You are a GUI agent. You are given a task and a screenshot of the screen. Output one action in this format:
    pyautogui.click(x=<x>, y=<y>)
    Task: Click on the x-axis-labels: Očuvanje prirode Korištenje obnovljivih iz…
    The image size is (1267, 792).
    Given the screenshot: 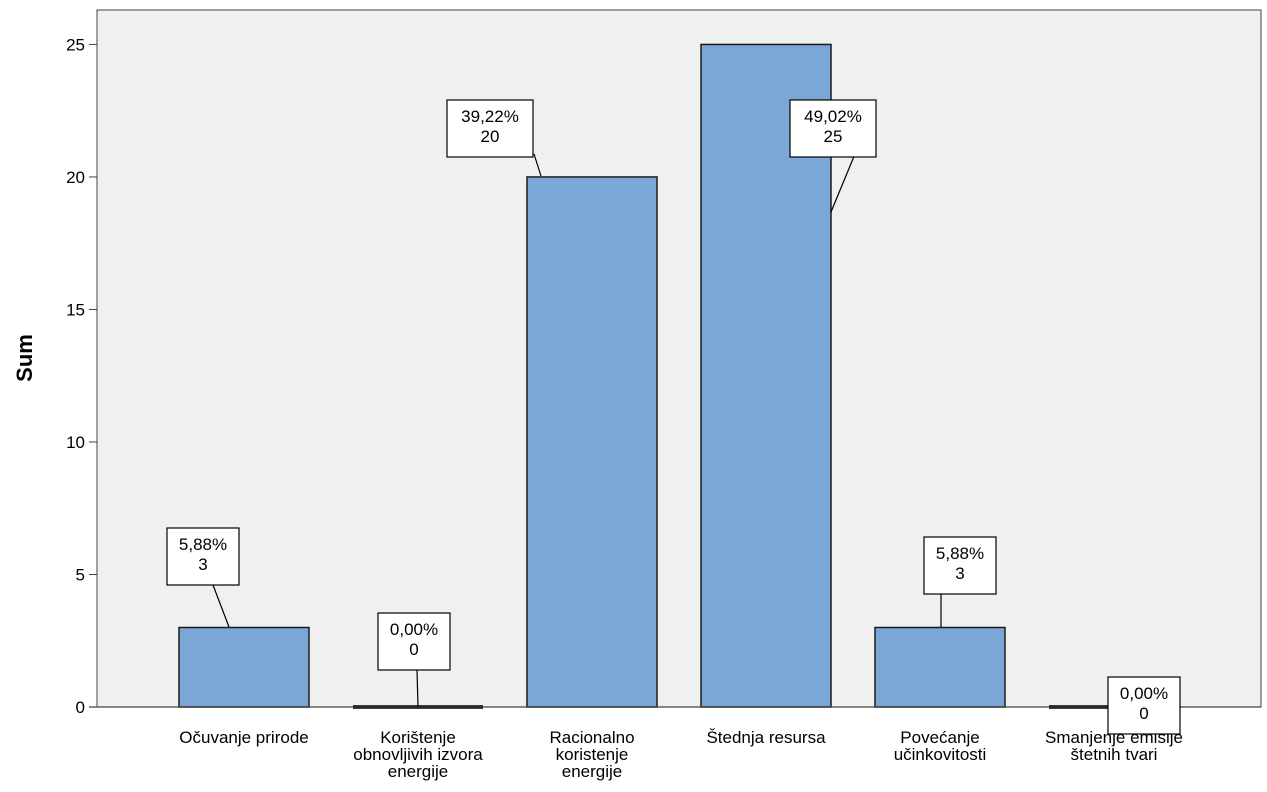 What is the action you would take?
    pyautogui.click(x=681, y=754)
    